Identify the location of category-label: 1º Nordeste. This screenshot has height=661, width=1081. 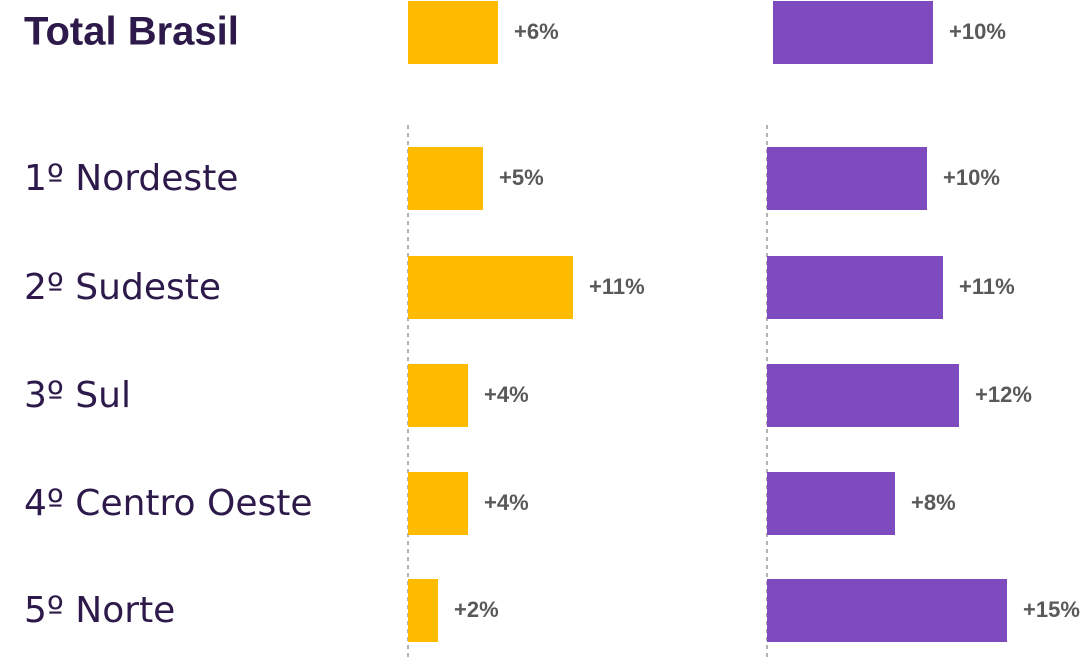
(131, 178).